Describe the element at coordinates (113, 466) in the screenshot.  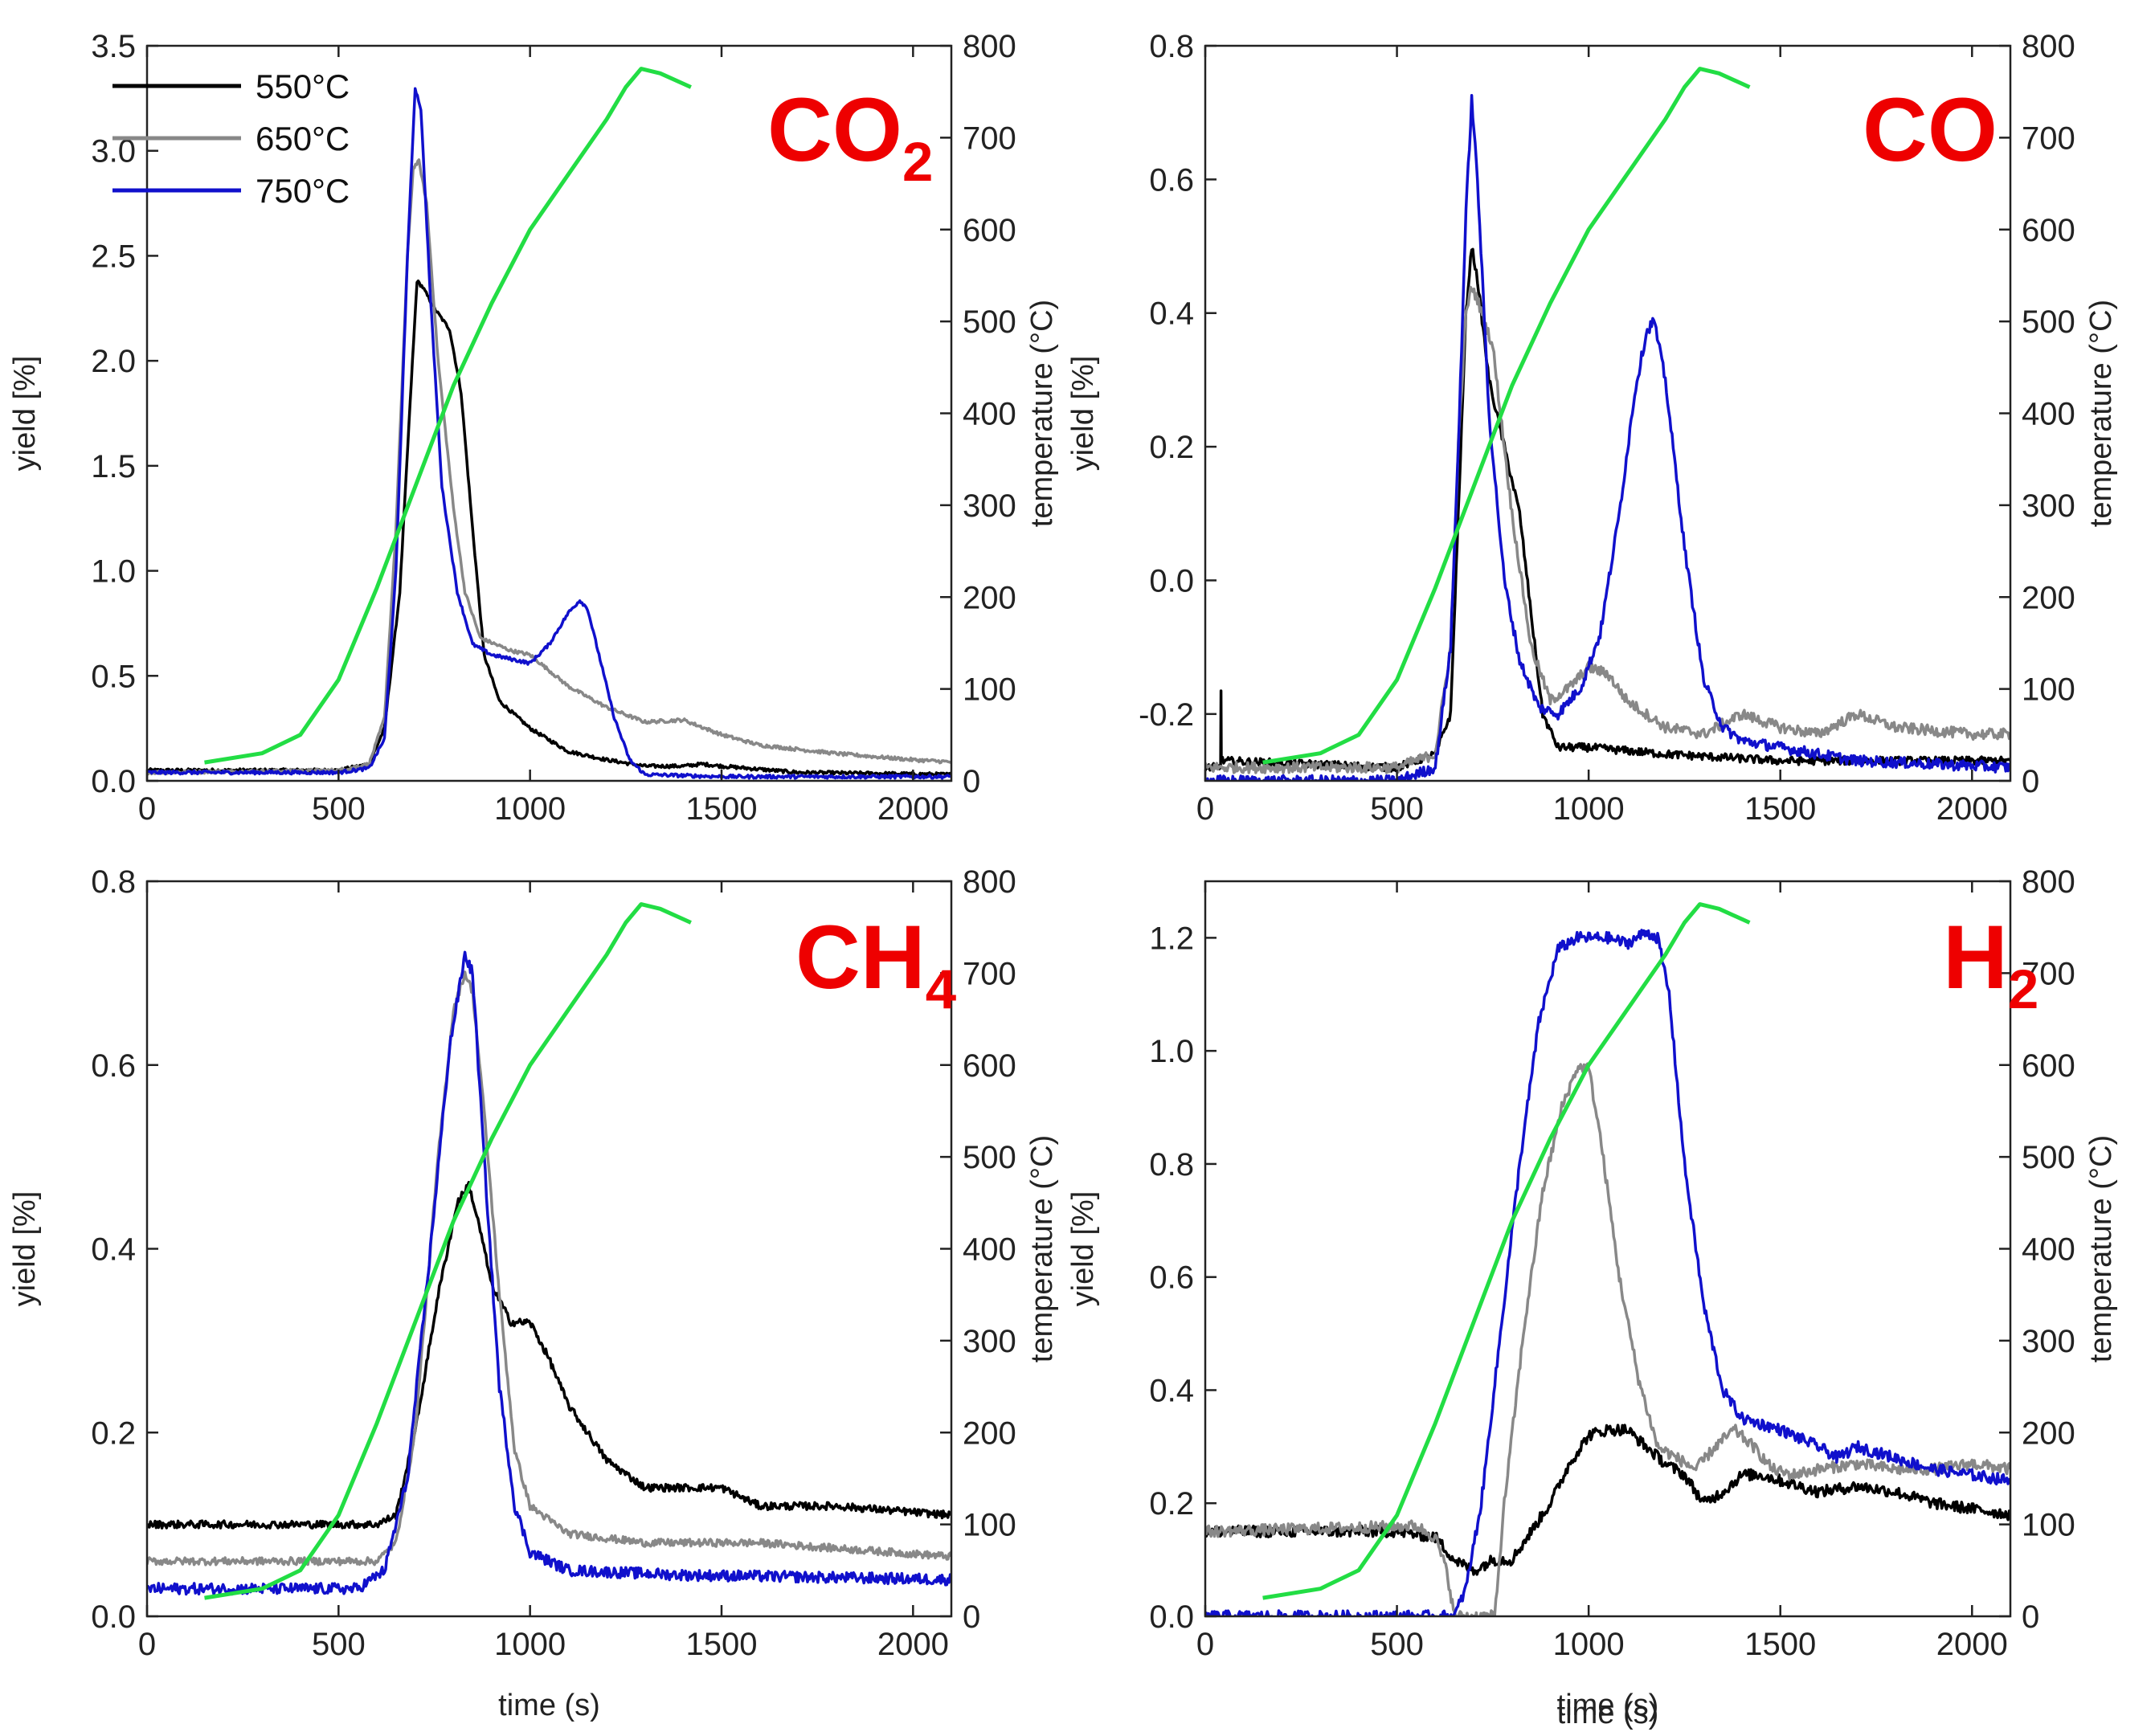
I see `y-tick-label: 1.5` at that location.